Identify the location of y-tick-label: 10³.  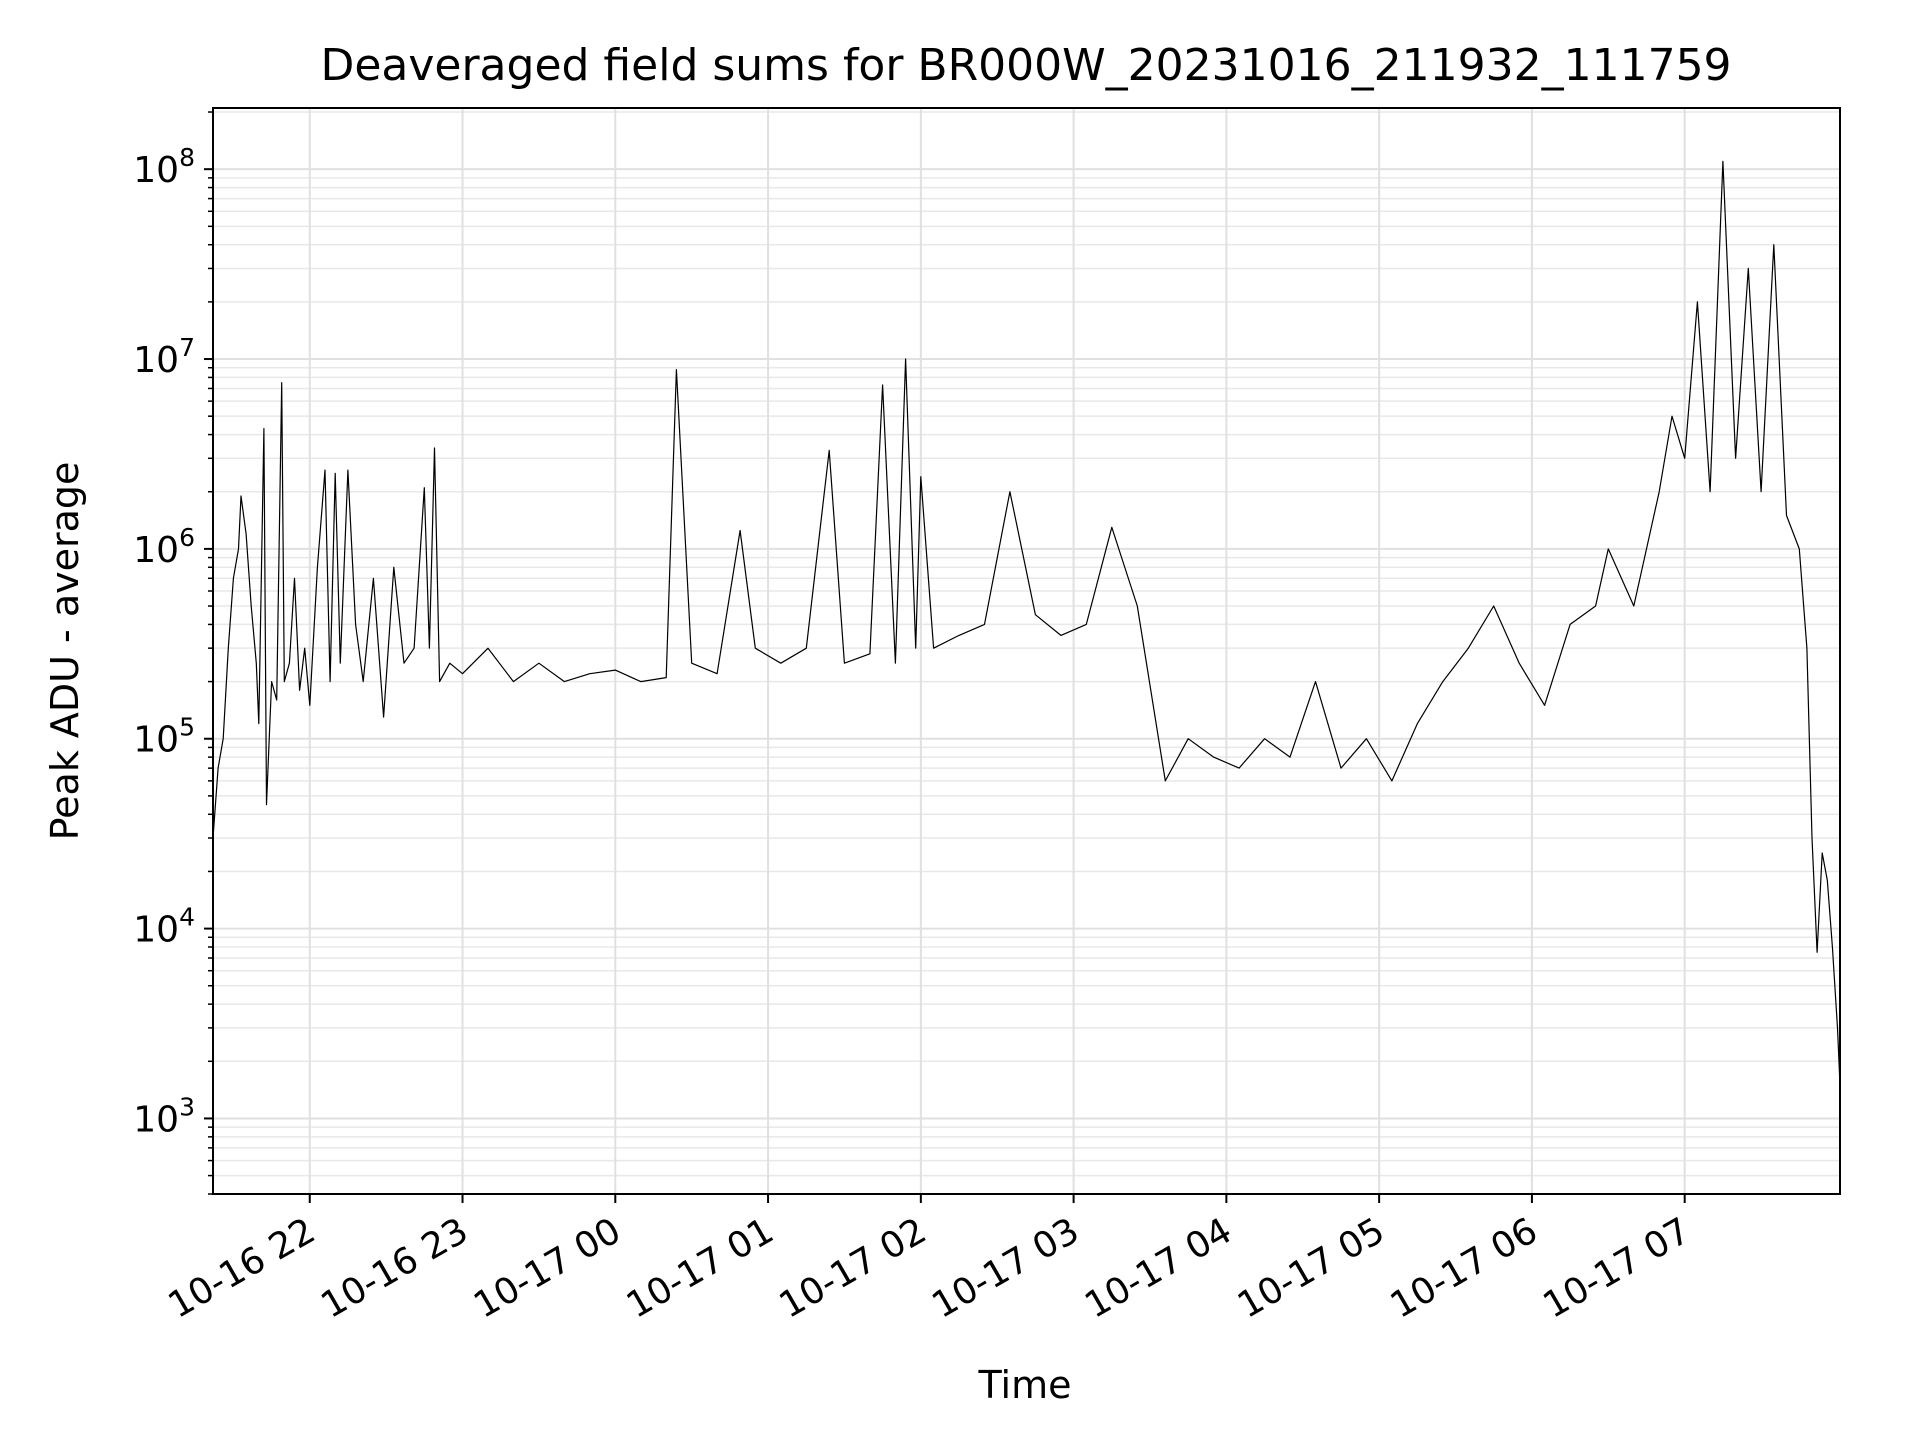
(164, 1116).